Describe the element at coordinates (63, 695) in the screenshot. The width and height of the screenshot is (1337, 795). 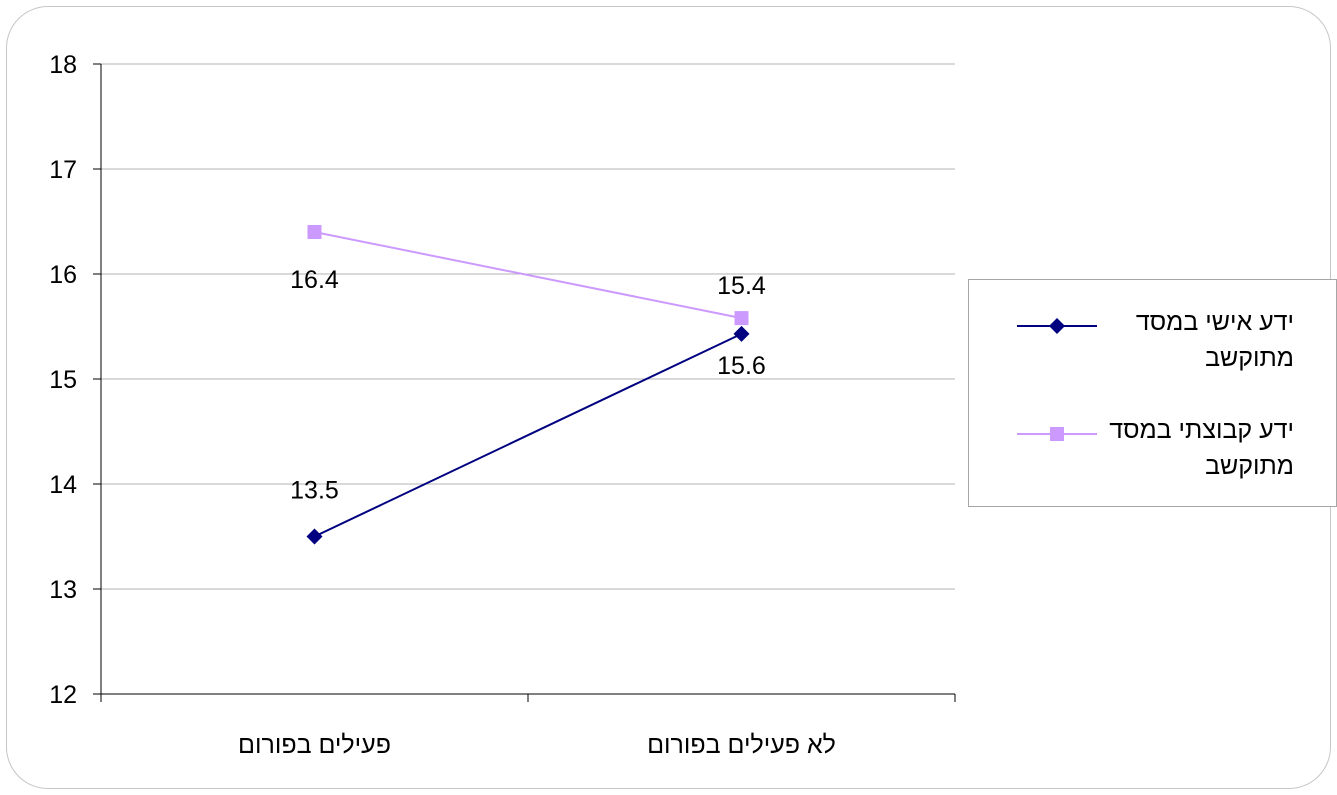
I see `y-tick-label: 12` at that location.